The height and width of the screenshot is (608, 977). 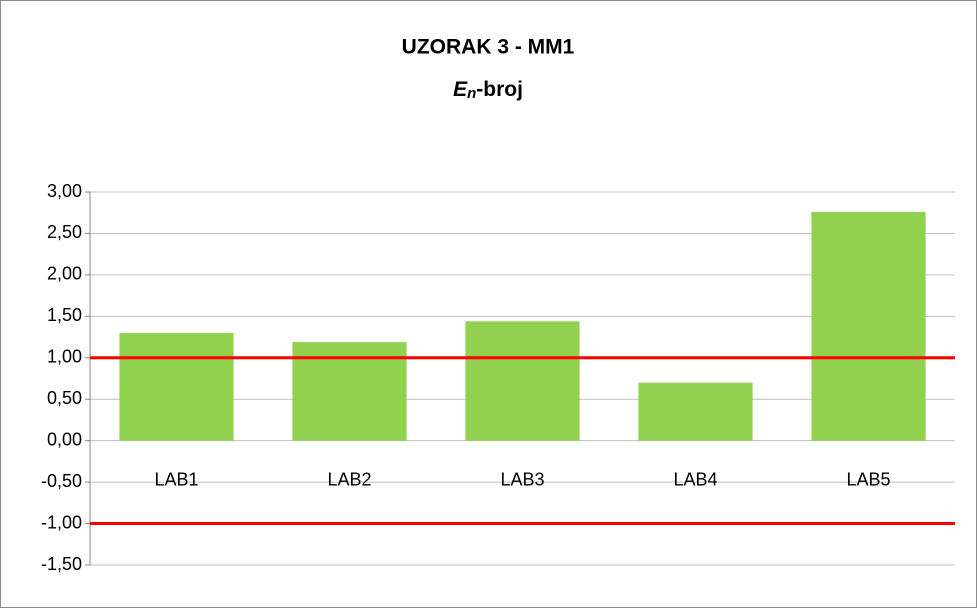 I want to click on subtitle-part: n, so click(x=471, y=93).